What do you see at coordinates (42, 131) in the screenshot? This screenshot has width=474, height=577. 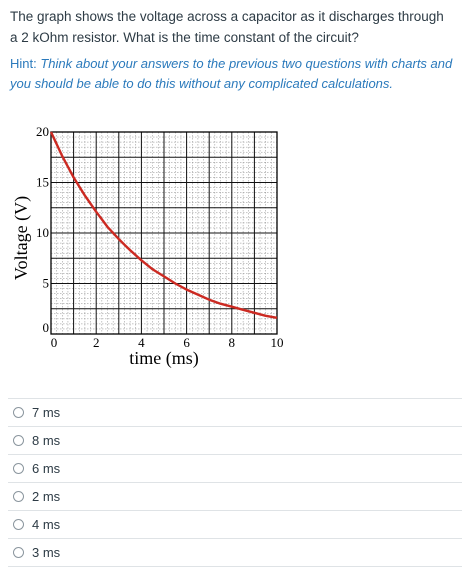 I see `y-tick-label: 20` at bounding box center [42, 131].